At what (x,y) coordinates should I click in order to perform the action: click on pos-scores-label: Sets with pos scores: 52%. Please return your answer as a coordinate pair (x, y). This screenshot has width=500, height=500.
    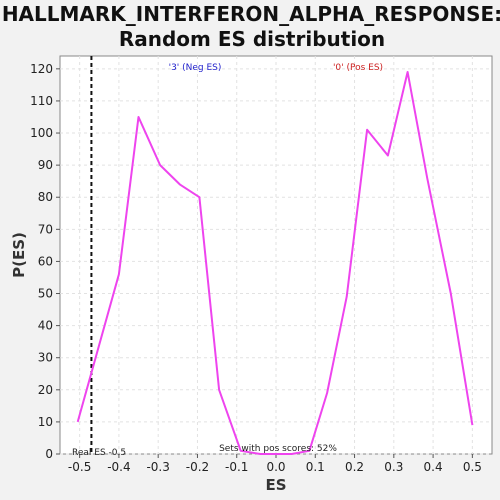
    Looking at the image, I should click on (278, 449).